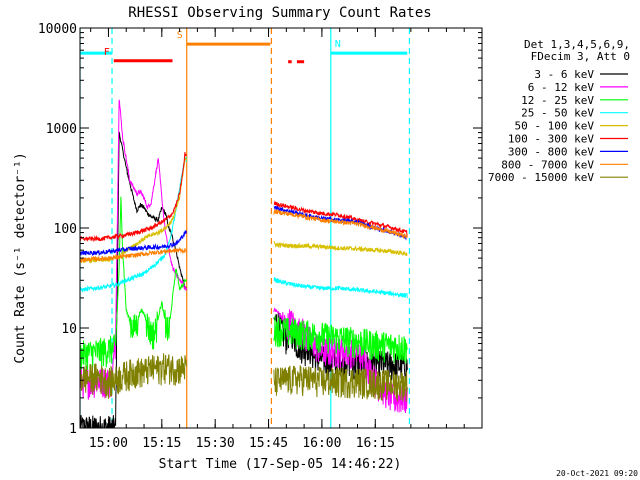 The height and width of the screenshot is (480, 640). What do you see at coordinates (69, 329) in the screenshot?
I see `y-tick-label: 10` at bounding box center [69, 329].